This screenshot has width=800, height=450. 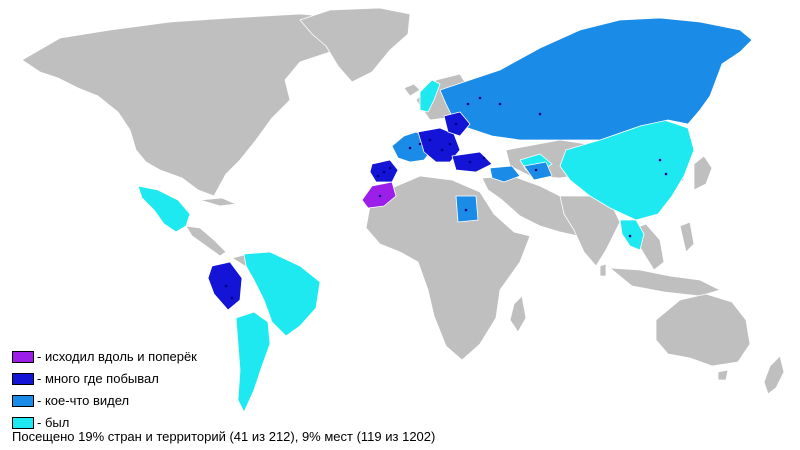 What do you see at coordinates (282, 294) in the screenshot?
I see `brazil-region` at bounding box center [282, 294].